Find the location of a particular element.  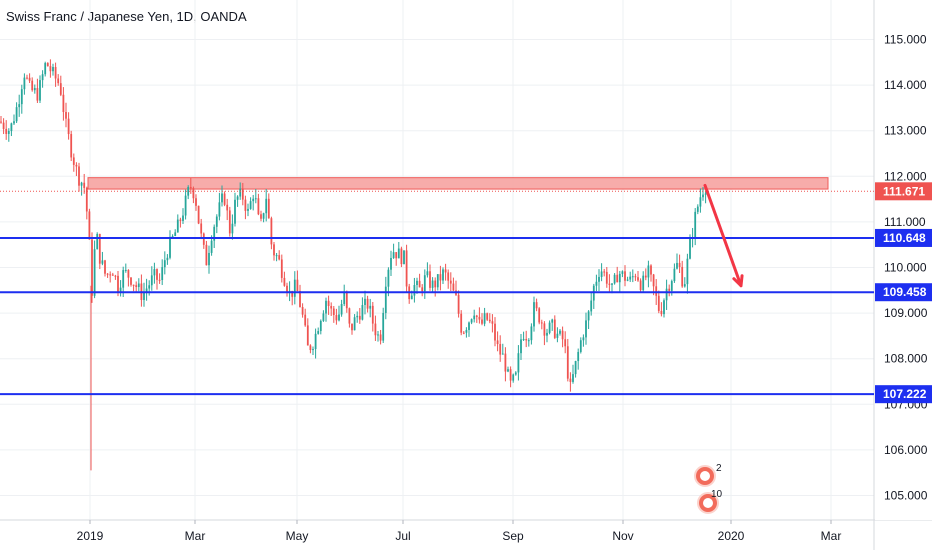

y-tick-label: 110.000 is located at coordinates (905, 268).